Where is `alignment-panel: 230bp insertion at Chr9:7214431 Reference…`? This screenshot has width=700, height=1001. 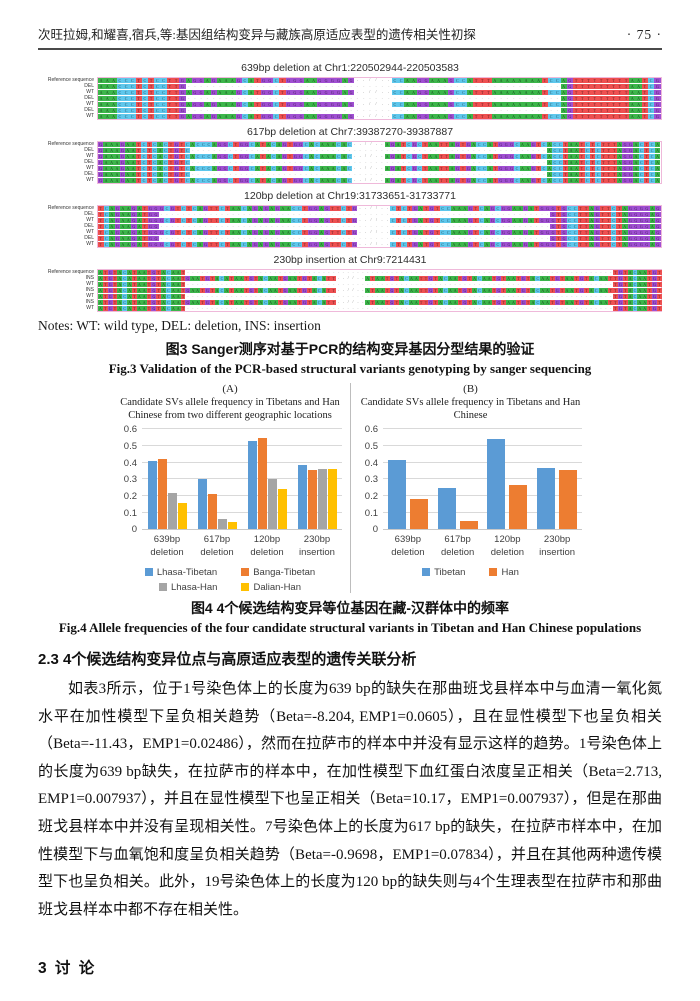
alignment-panel: 230bp insertion at Chr9:7214431 Reference… is located at coordinates (350, 283).